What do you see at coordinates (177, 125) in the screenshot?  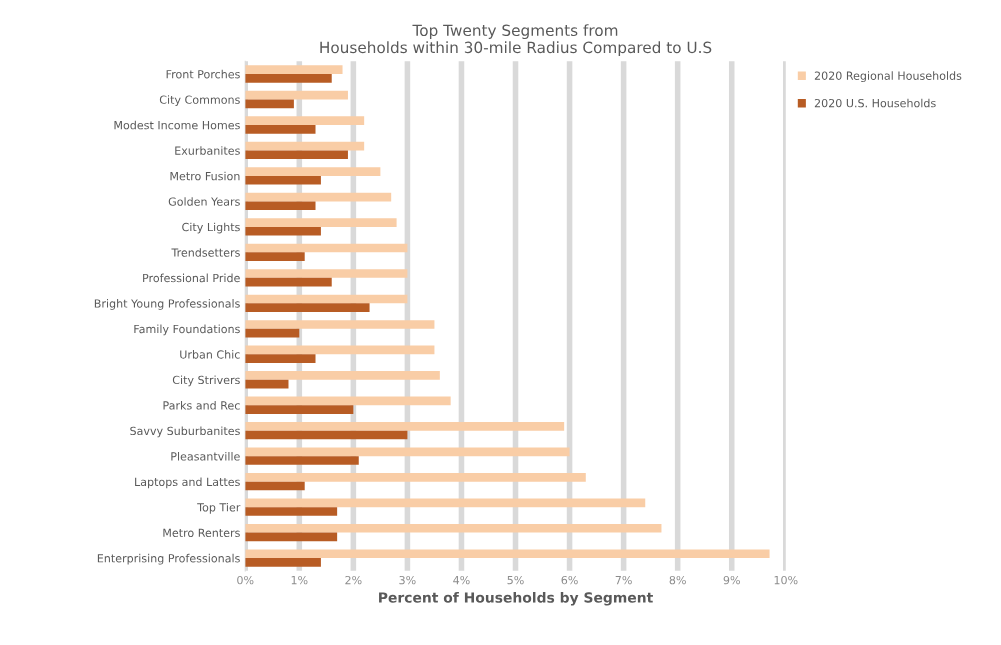 I see `y-tick-label: Modest Income Homes` at bounding box center [177, 125].